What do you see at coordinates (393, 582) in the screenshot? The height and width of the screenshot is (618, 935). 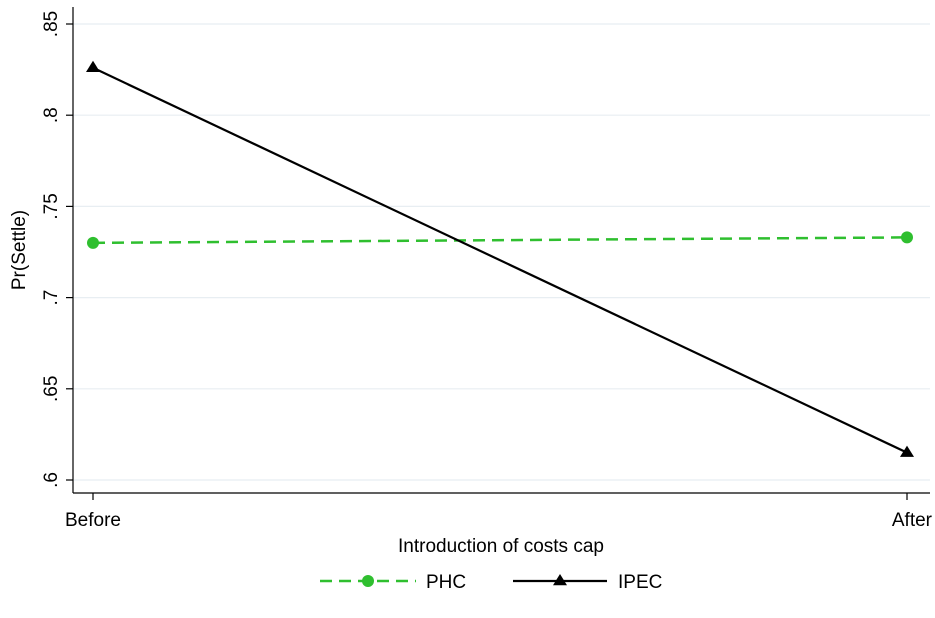 I see `legend-item-phc: PHC` at bounding box center [393, 582].